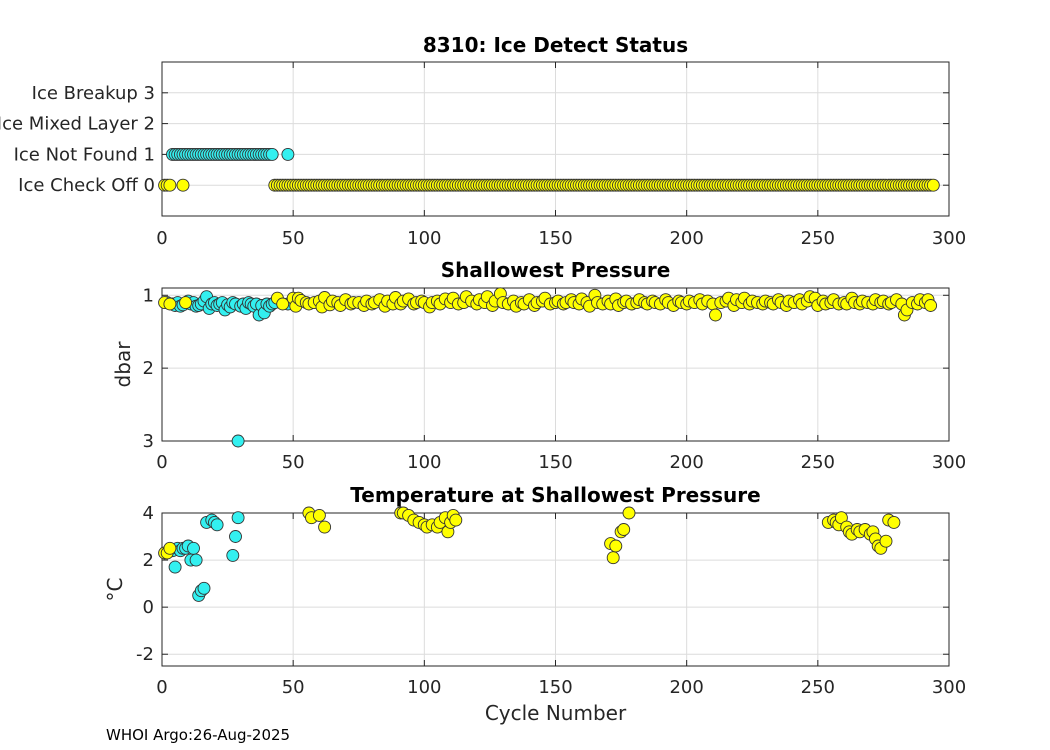 The image size is (1050, 750). What do you see at coordinates (230, 154) in the screenshot?
I see `series-ice-not-found` at bounding box center [230, 154].